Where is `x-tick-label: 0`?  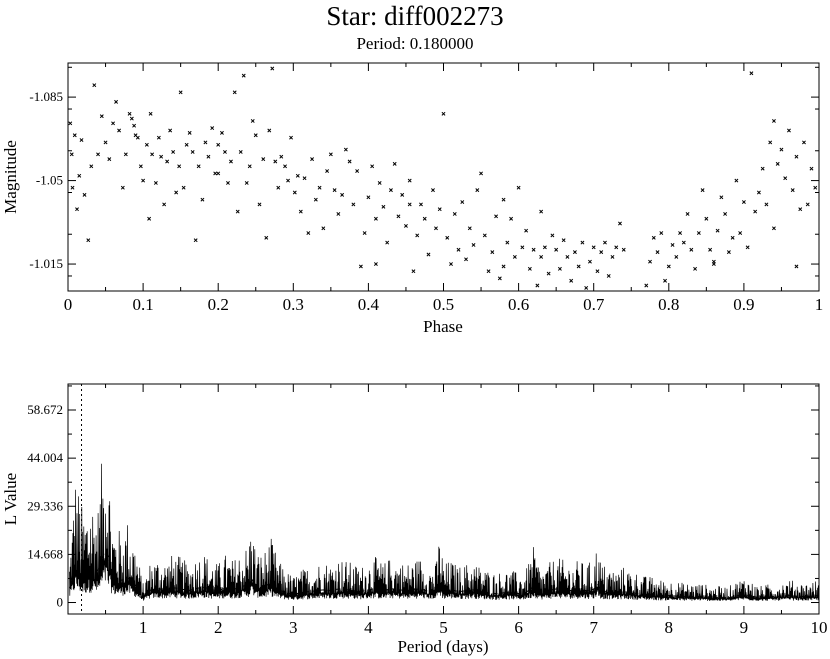
x-tick-label: 0 is located at coordinates (68, 304).